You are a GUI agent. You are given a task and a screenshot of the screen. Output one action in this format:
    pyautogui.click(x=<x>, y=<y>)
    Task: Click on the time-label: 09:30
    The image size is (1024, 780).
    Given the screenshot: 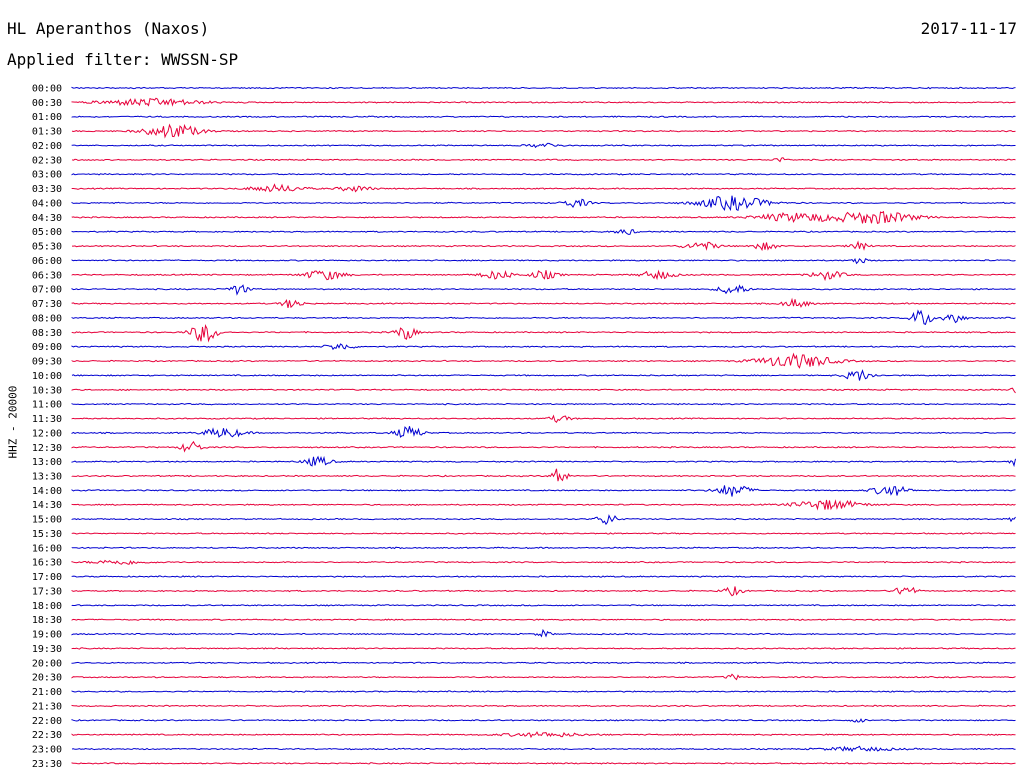 What is the action you would take?
    pyautogui.click(x=47, y=362)
    